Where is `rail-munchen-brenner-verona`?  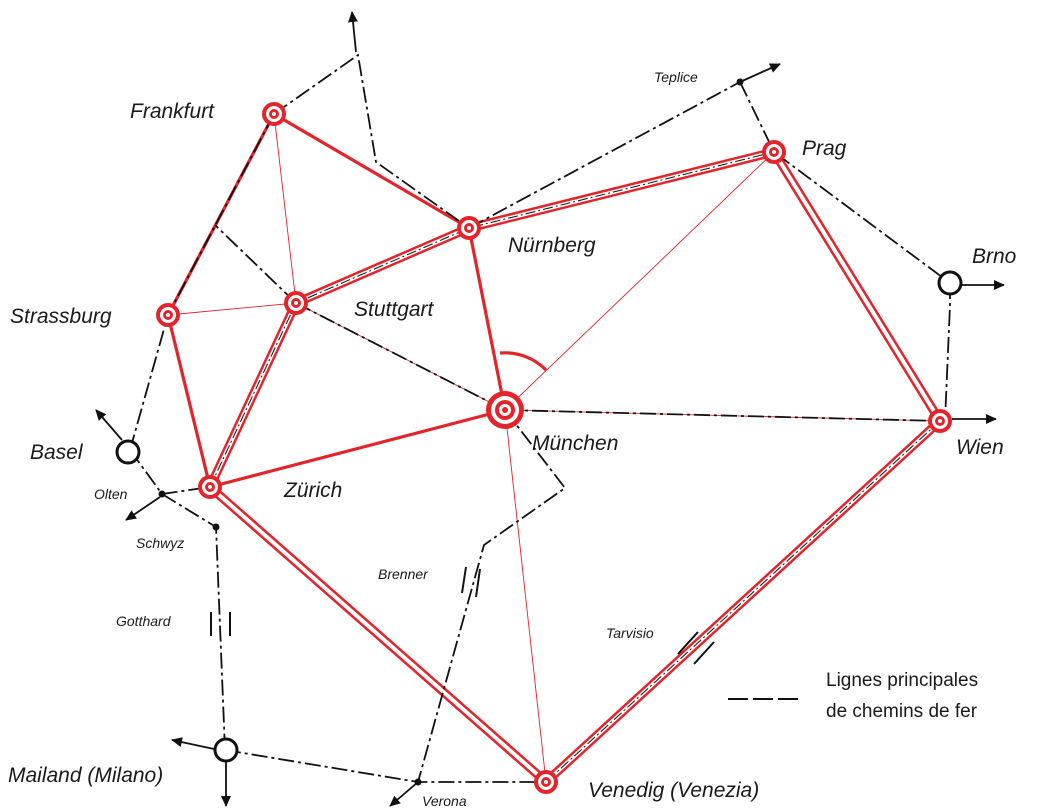 rail-munchen-brenner-verona is located at coordinates (492, 596).